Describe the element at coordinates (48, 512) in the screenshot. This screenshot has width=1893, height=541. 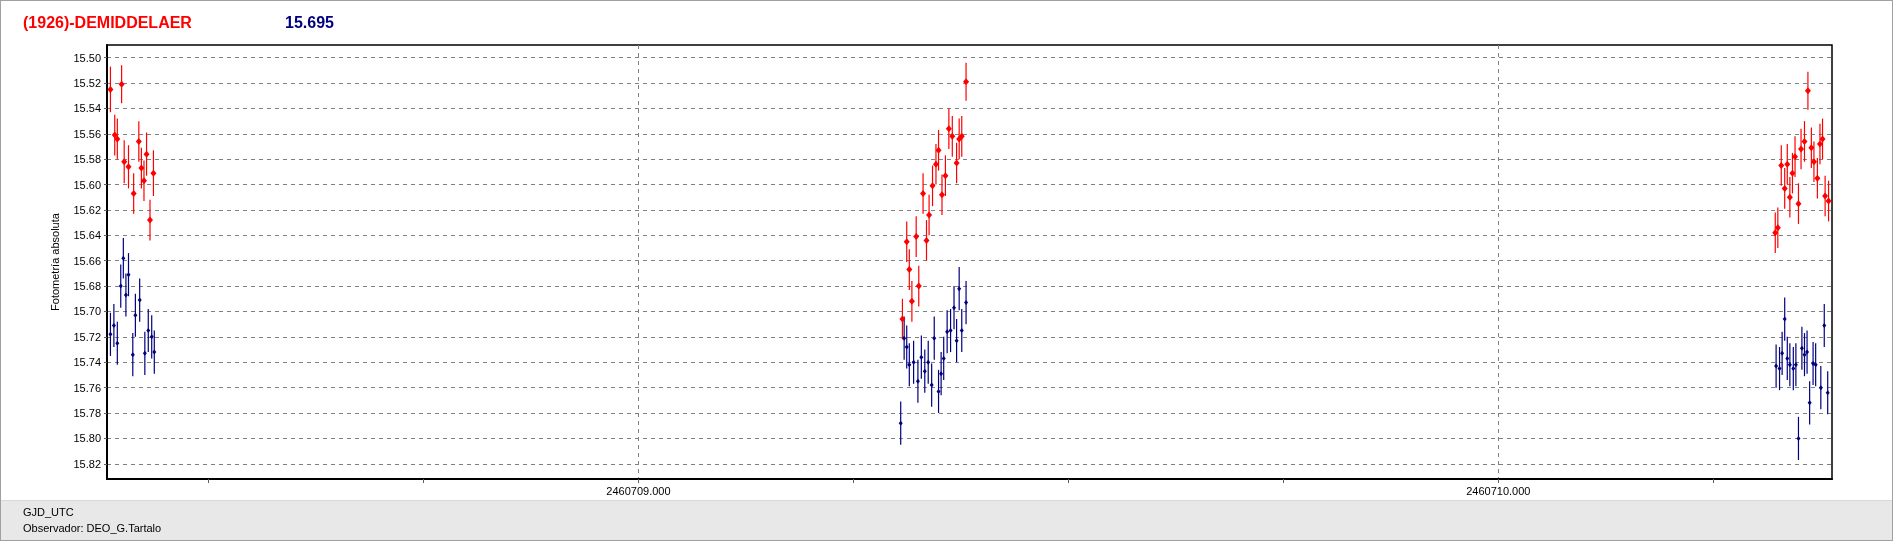
I see `x-axis-title: GJD_UTC` at that location.